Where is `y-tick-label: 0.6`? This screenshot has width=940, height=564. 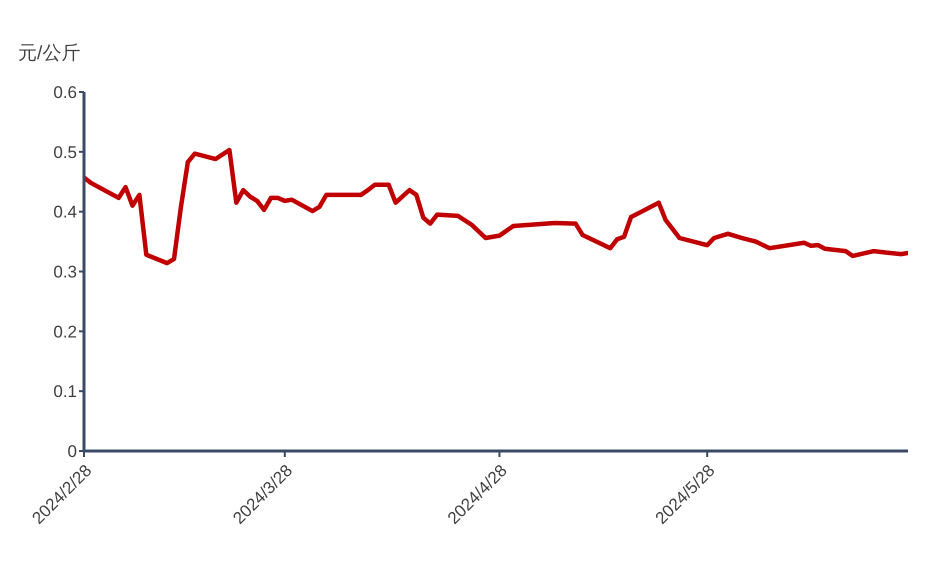 y-tick-label: 0.6 is located at coordinates (65, 92).